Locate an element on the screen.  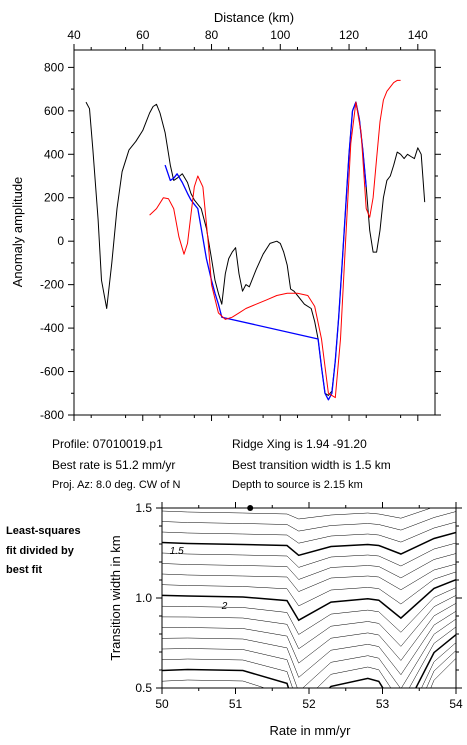
best-transition-info: Best transition width is 1.5 km is located at coordinates (311, 465).